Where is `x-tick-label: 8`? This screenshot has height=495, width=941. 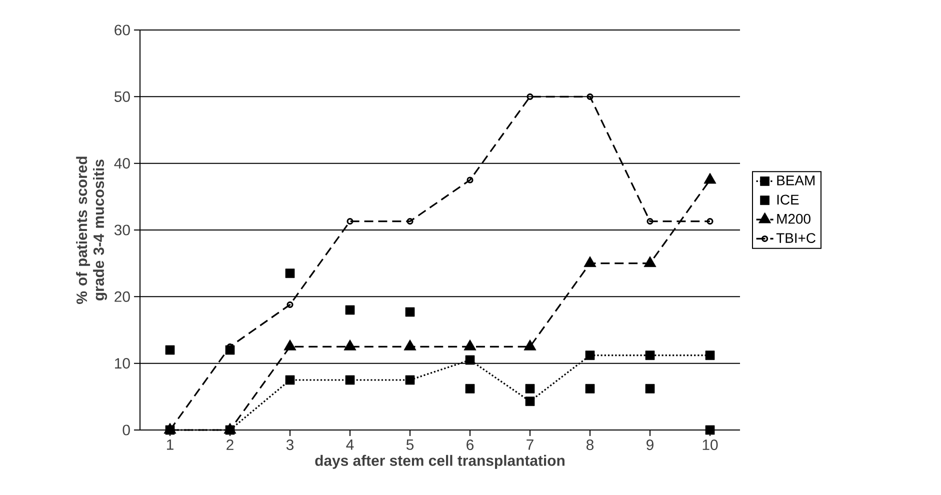
x-tick-label: 8 is located at coordinates (590, 444).